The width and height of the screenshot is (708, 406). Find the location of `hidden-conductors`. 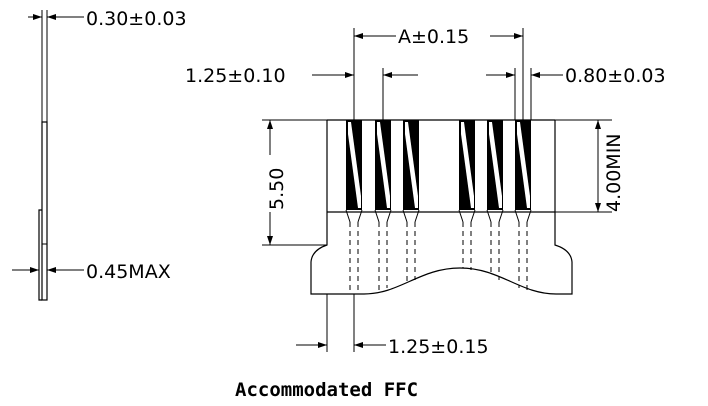

hidden-conductors is located at coordinates (438, 258).